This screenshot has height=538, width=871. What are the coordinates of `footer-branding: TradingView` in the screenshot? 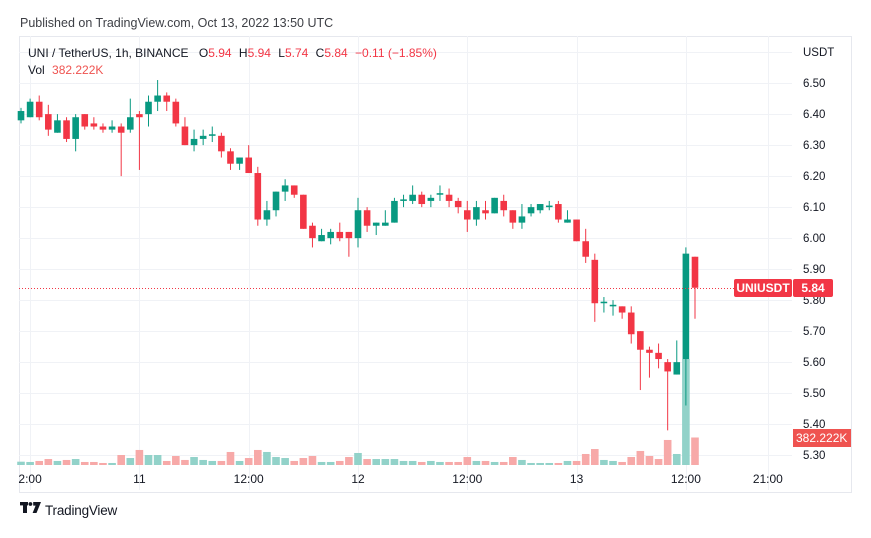 It's located at (68, 510).